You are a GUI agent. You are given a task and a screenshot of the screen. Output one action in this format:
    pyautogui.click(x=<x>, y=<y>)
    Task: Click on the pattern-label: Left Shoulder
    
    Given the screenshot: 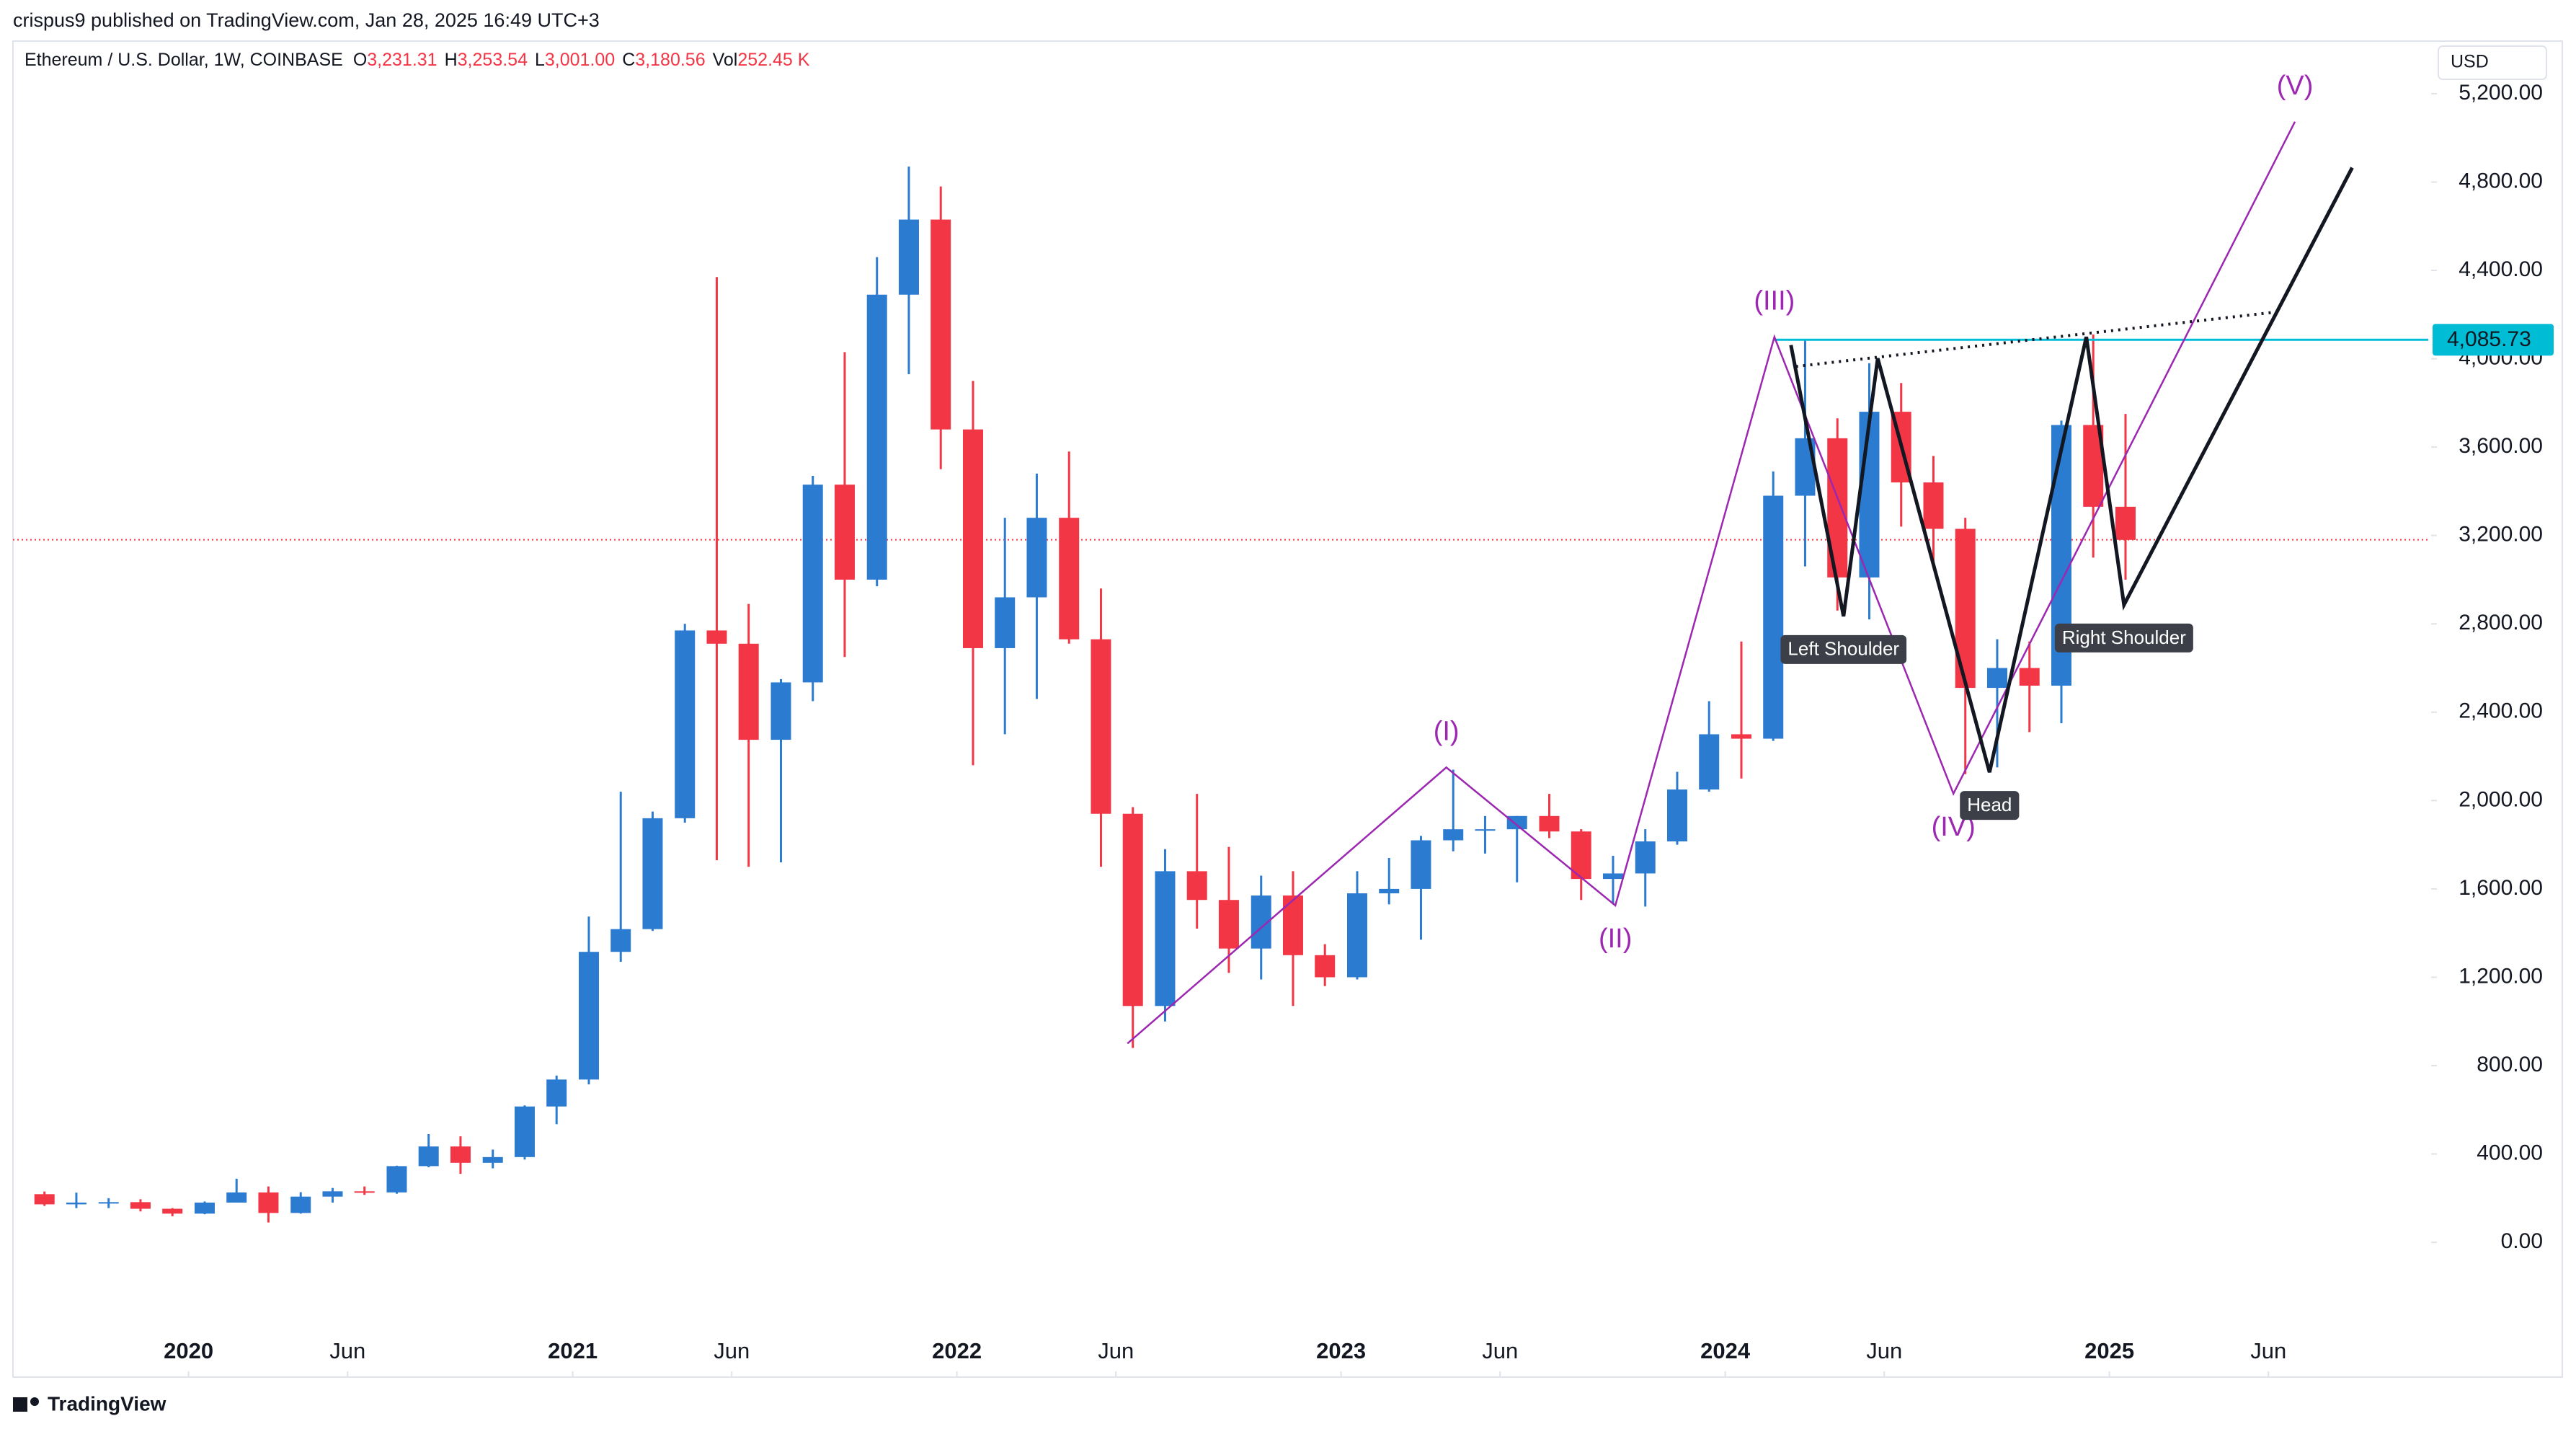 What is the action you would take?
    pyautogui.click(x=1843, y=649)
    